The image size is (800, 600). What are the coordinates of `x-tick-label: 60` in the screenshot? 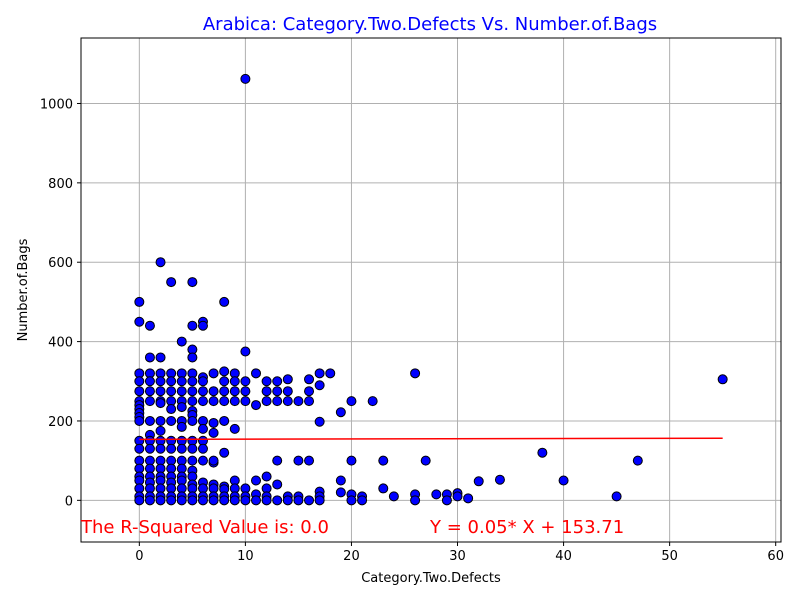 It's located at (775, 556).